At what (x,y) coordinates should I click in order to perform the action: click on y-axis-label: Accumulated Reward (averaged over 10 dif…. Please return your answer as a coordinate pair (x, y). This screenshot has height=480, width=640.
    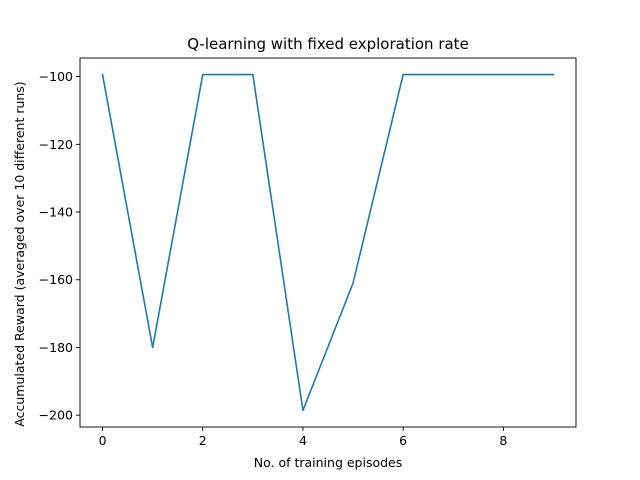
    Looking at the image, I should click on (19, 253).